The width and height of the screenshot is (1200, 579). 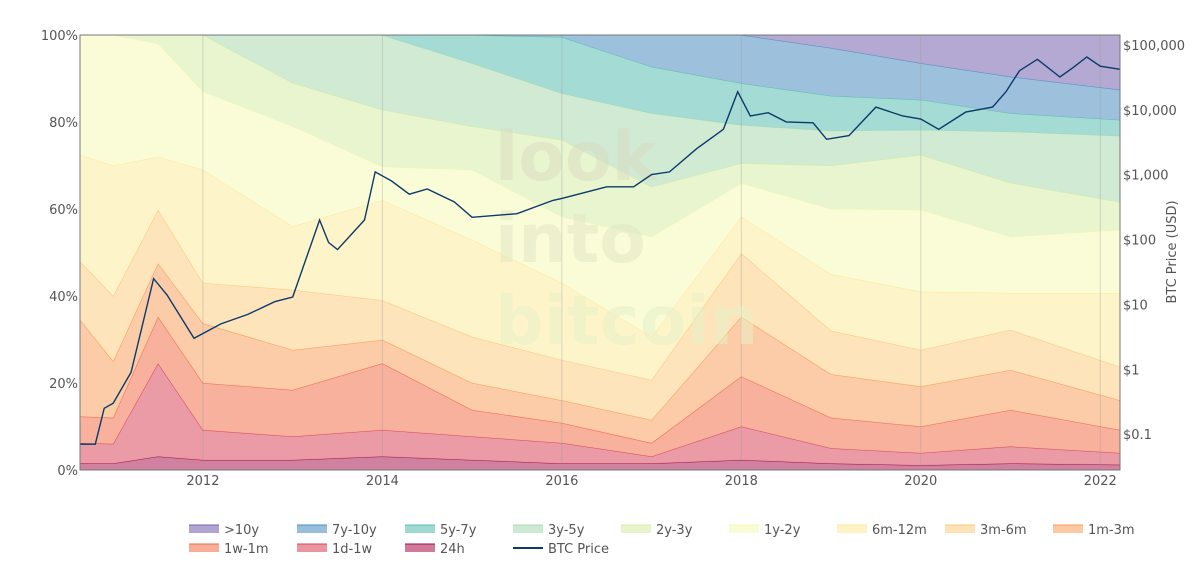 What do you see at coordinates (626, 321) in the screenshot?
I see `watermark-word-3: bitcoin` at bounding box center [626, 321].